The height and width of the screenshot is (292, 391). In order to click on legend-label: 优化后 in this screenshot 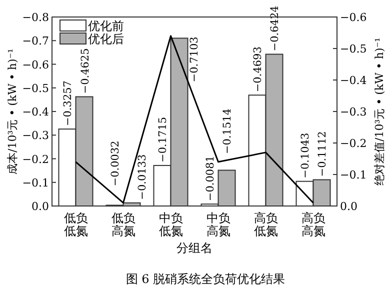, I will do `click(106, 39)`.